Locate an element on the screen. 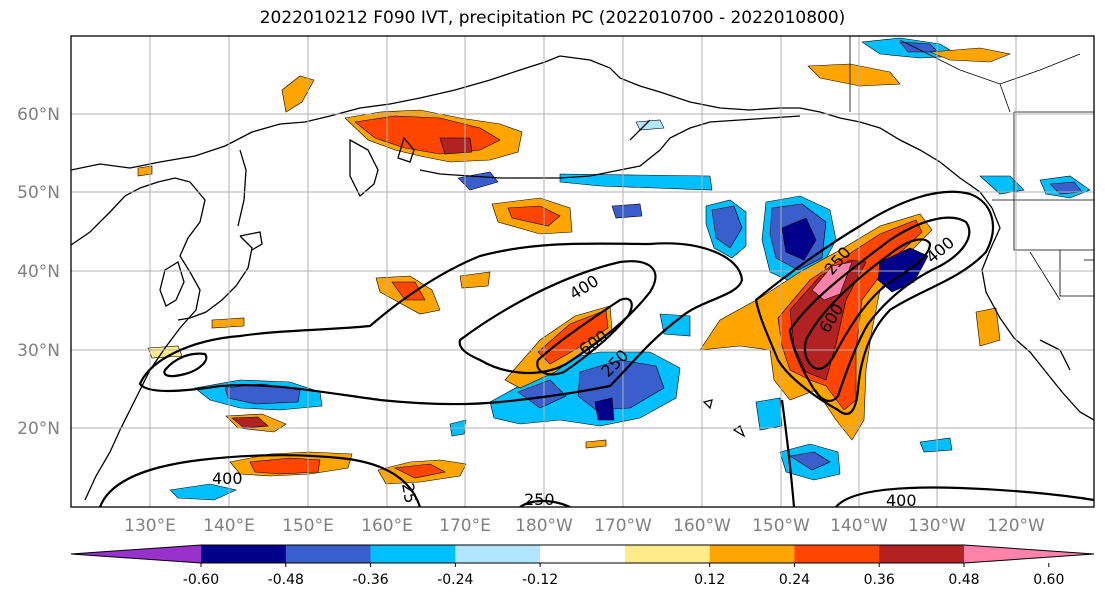 The width and height of the screenshot is (1105, 601). lat-label: 50°N is located at coordinates (38, 193).